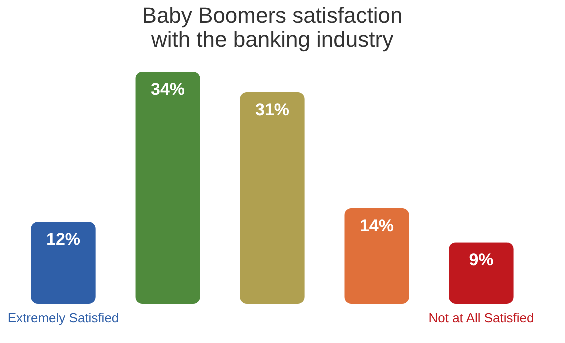 The image size is (565, 343). Describe the element at coordinates (272, 27) in the screenshot. I see `chart-title: Baby Boomers satisfaction with the banking industry` at that location.